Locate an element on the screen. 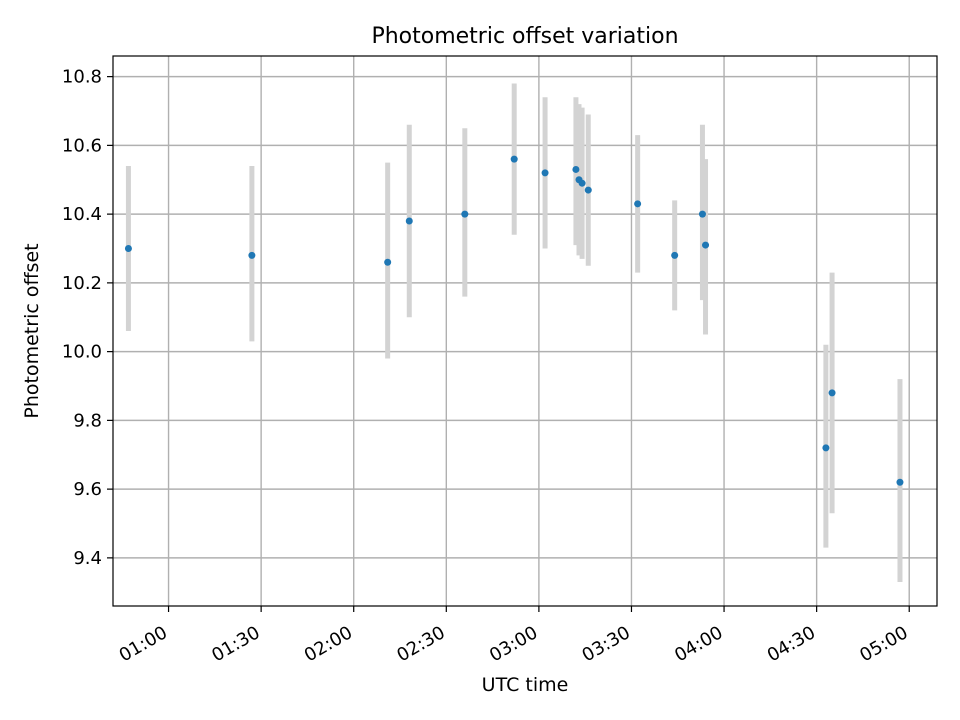 This screenshot has width=960, height=720. y-tick-label: 9.8 is located at coordinates (87, 420).